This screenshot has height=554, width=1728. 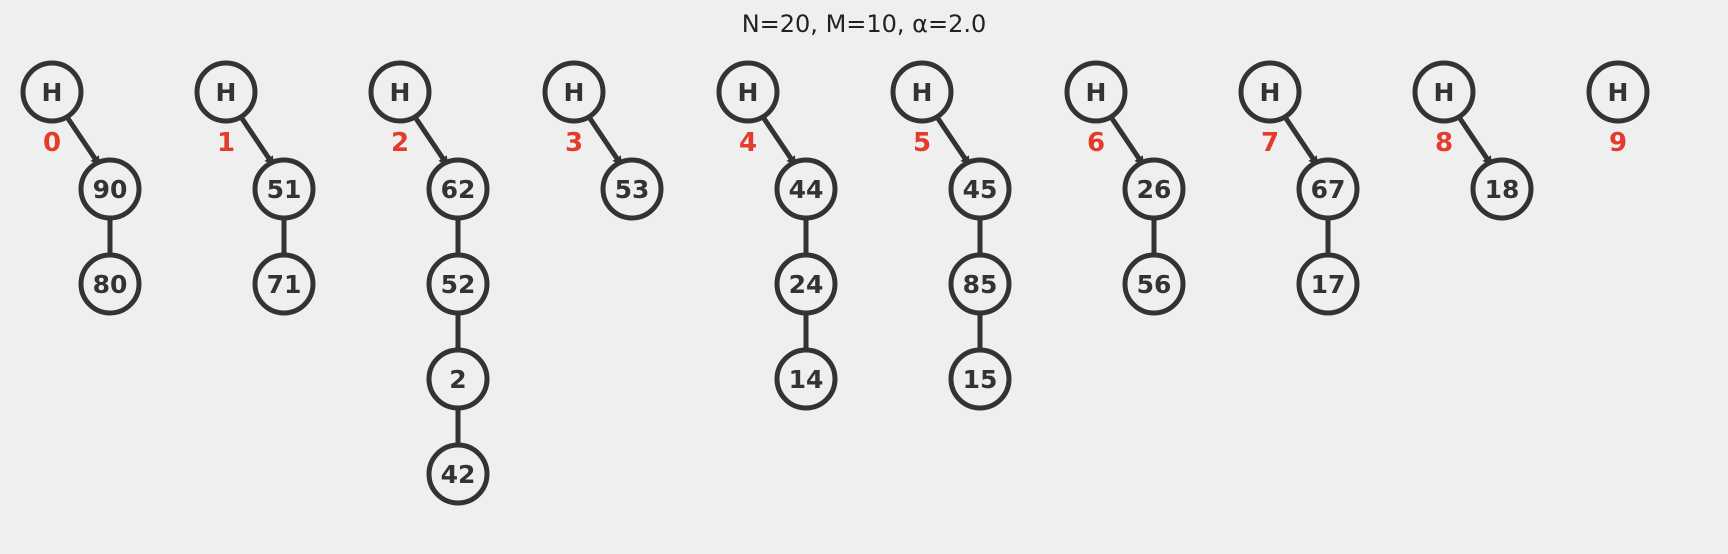 I want to click on chain-node-label: 85, so click(x=980, y=284).